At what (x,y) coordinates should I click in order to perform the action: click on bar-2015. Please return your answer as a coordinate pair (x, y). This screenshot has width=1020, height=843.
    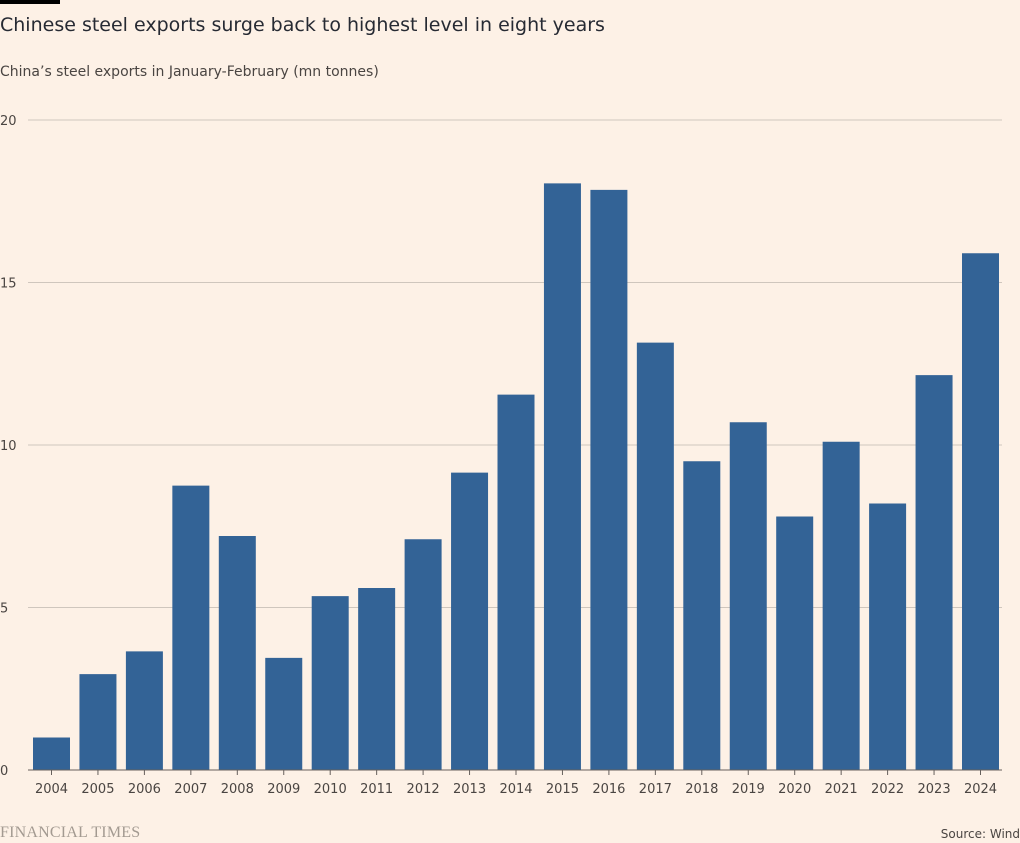
    Looking at the image, I should click on (562, 476).